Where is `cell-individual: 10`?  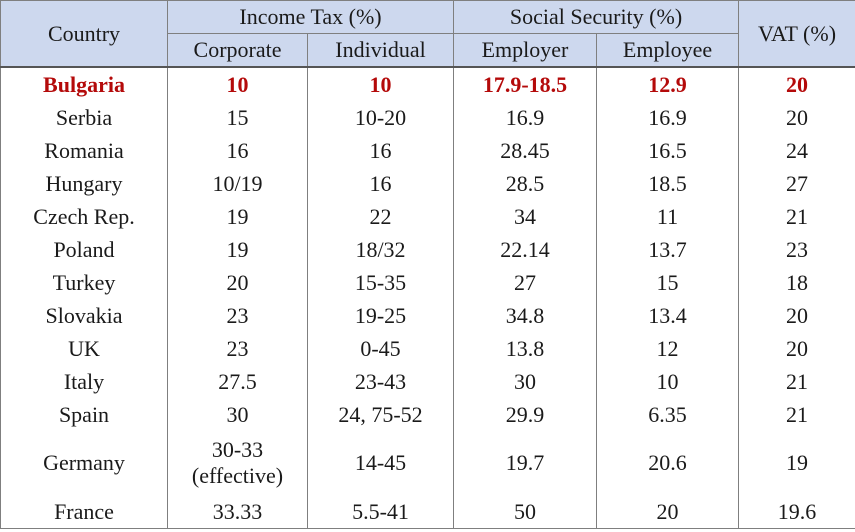 cell-individual: 10 is located at coordinates (380, 83).